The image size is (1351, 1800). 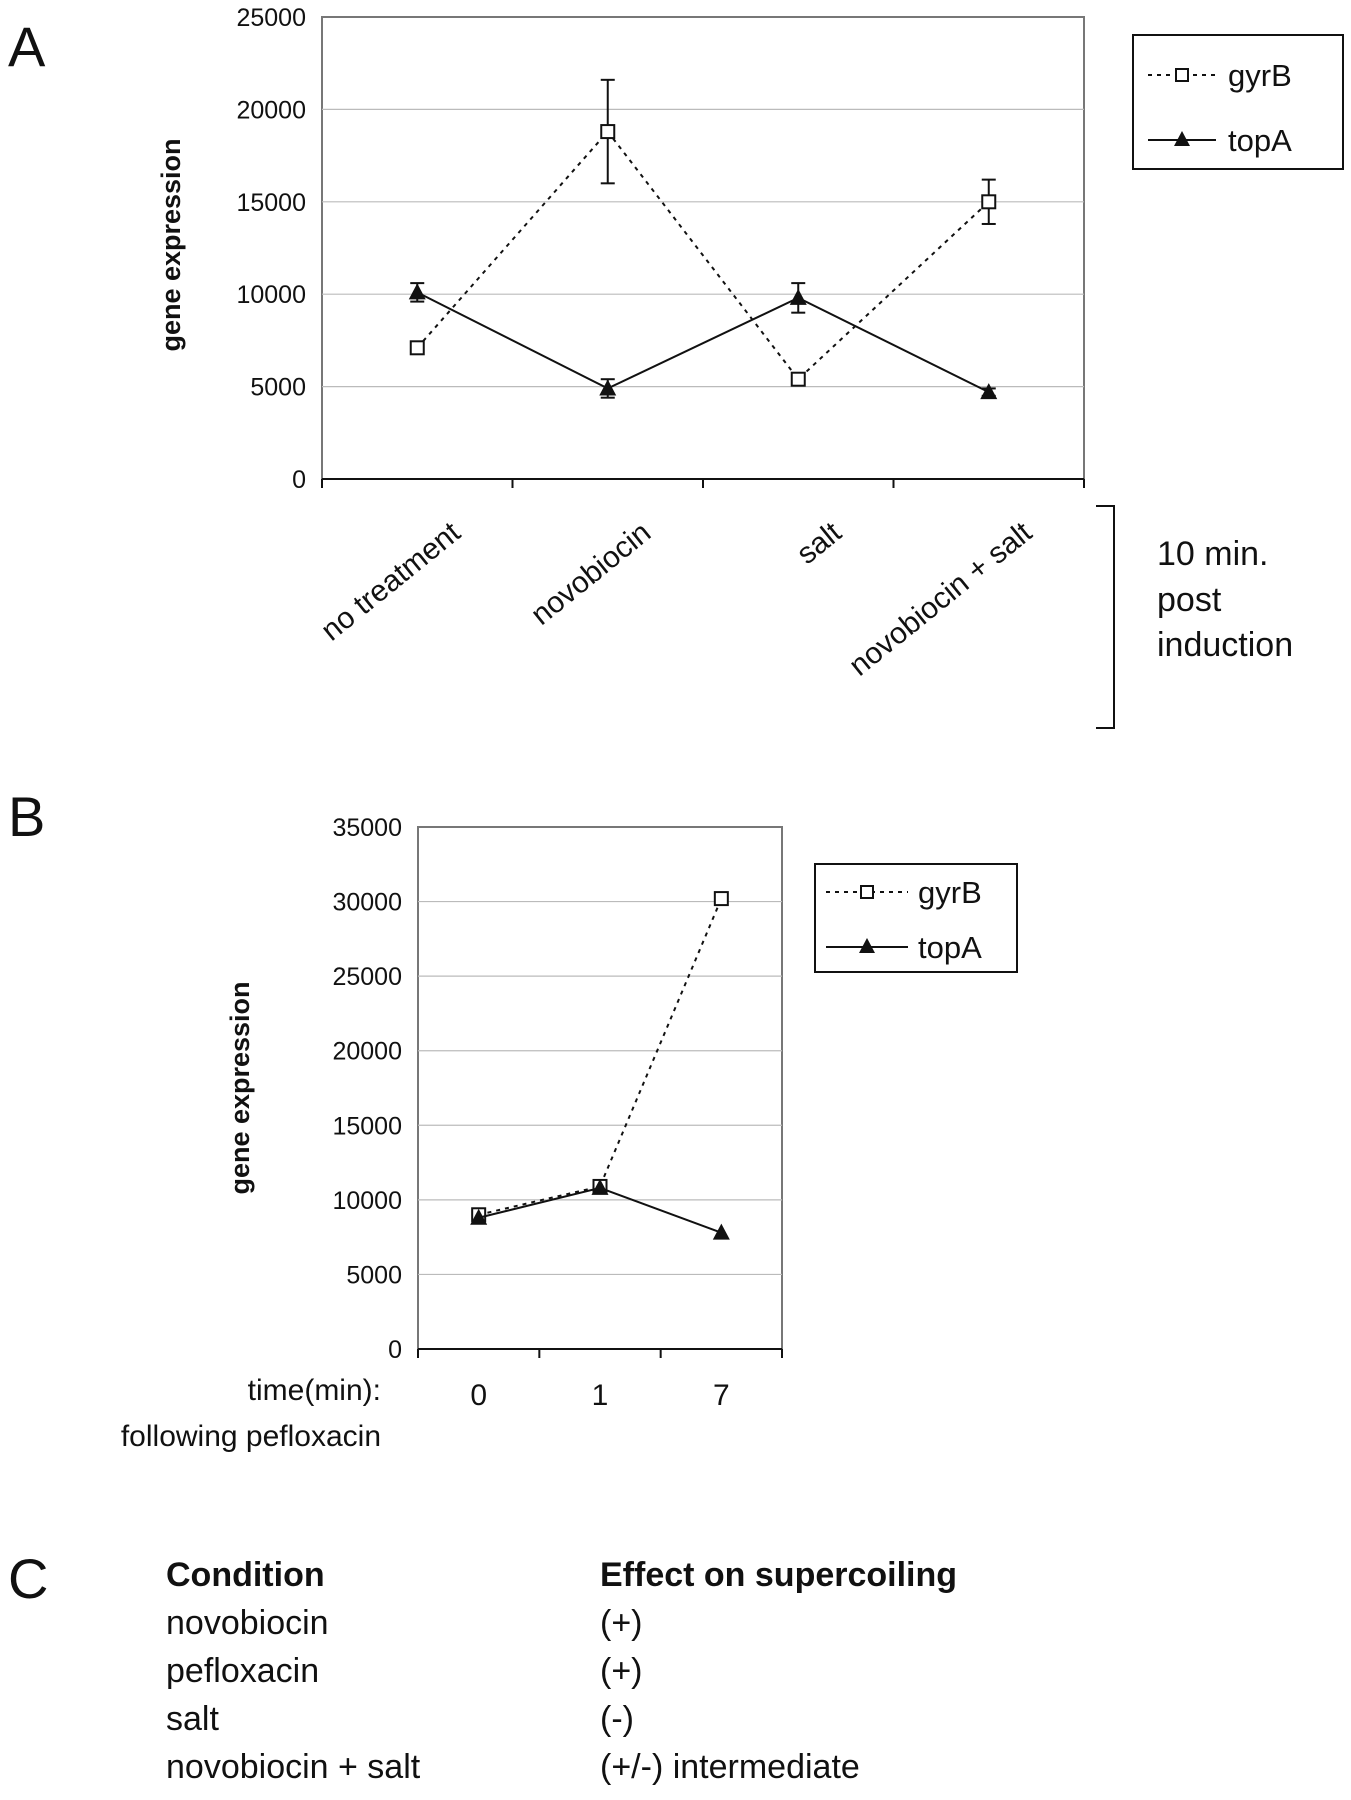 What do you see at coordinates (240, 1087) in the screenshot?
I see `chart-b-y-axis-label: gene expression` at bounding box center [240, 1087].